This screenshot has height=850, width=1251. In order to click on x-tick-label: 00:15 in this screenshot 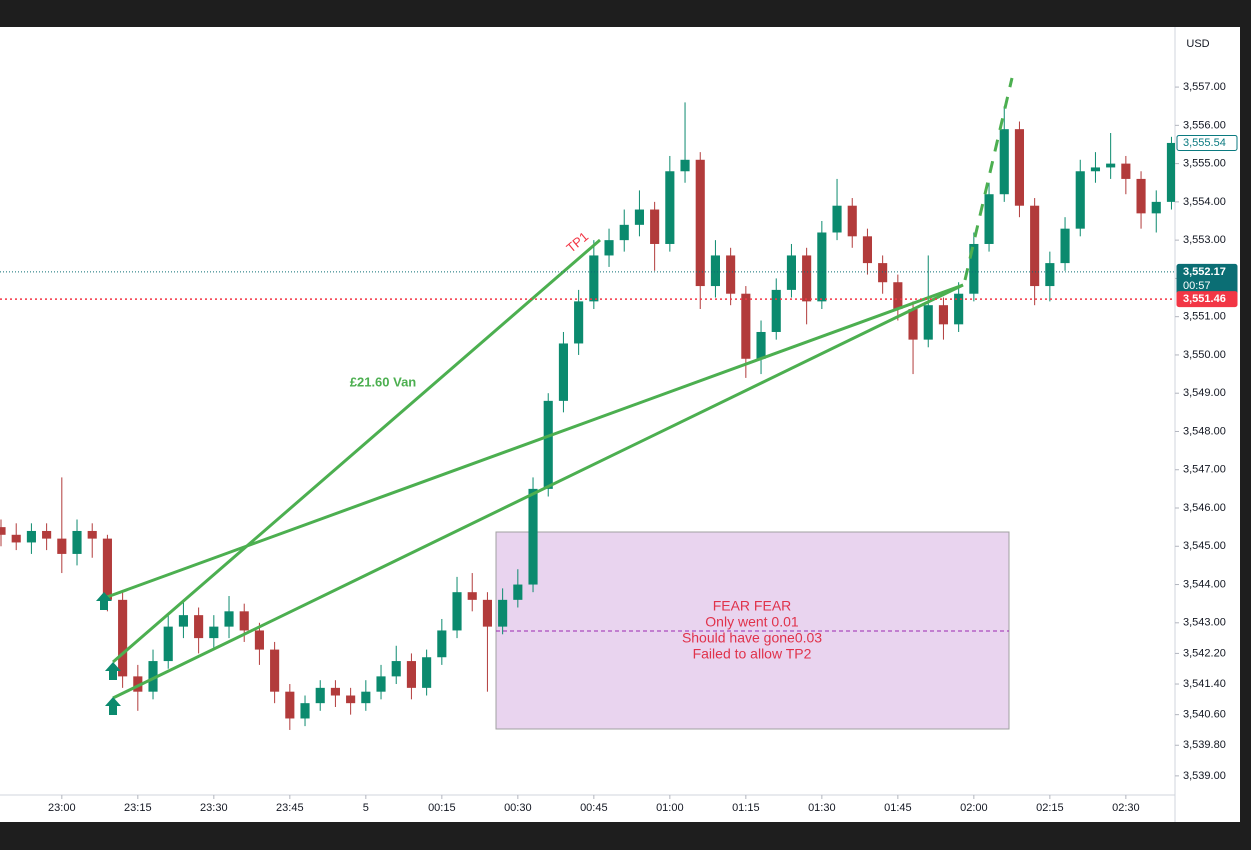, I will do `click(442, 808)`.